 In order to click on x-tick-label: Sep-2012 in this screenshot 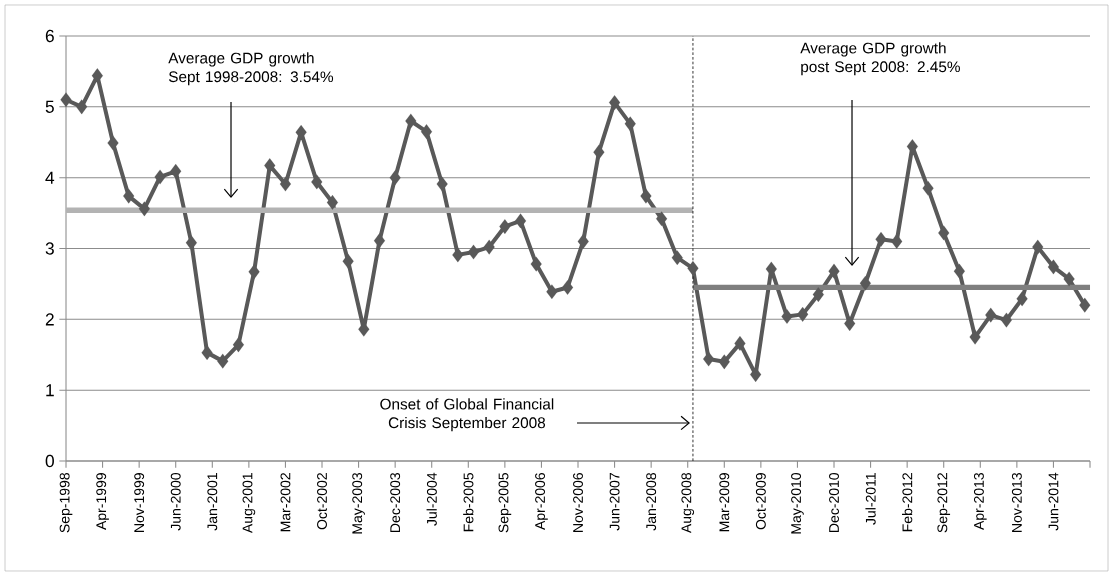, I will do `click(944, 503)`.